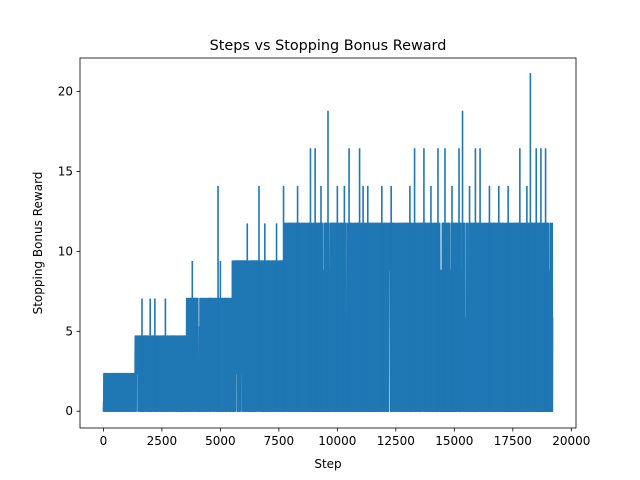 This screenshot has height=480, width=640. Describe the element at coordinates (69, 411) in the screenshot. I see `y-tick-label: 0` at that location.